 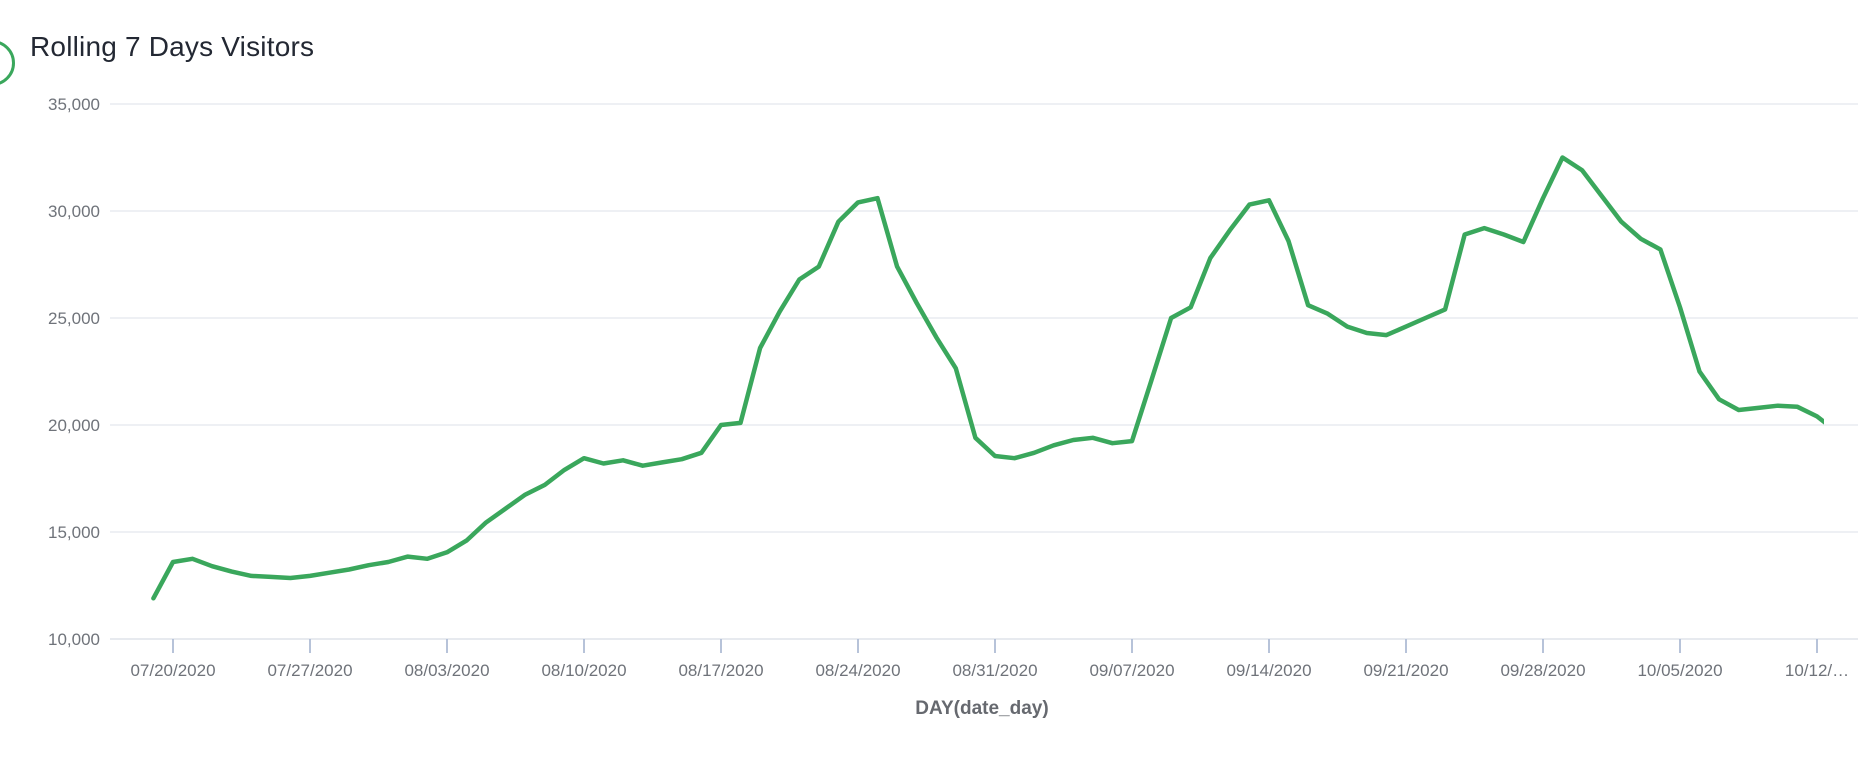 I want to click on x-axis-tick-label: 07/27/2020, so click(x=309, y=670).